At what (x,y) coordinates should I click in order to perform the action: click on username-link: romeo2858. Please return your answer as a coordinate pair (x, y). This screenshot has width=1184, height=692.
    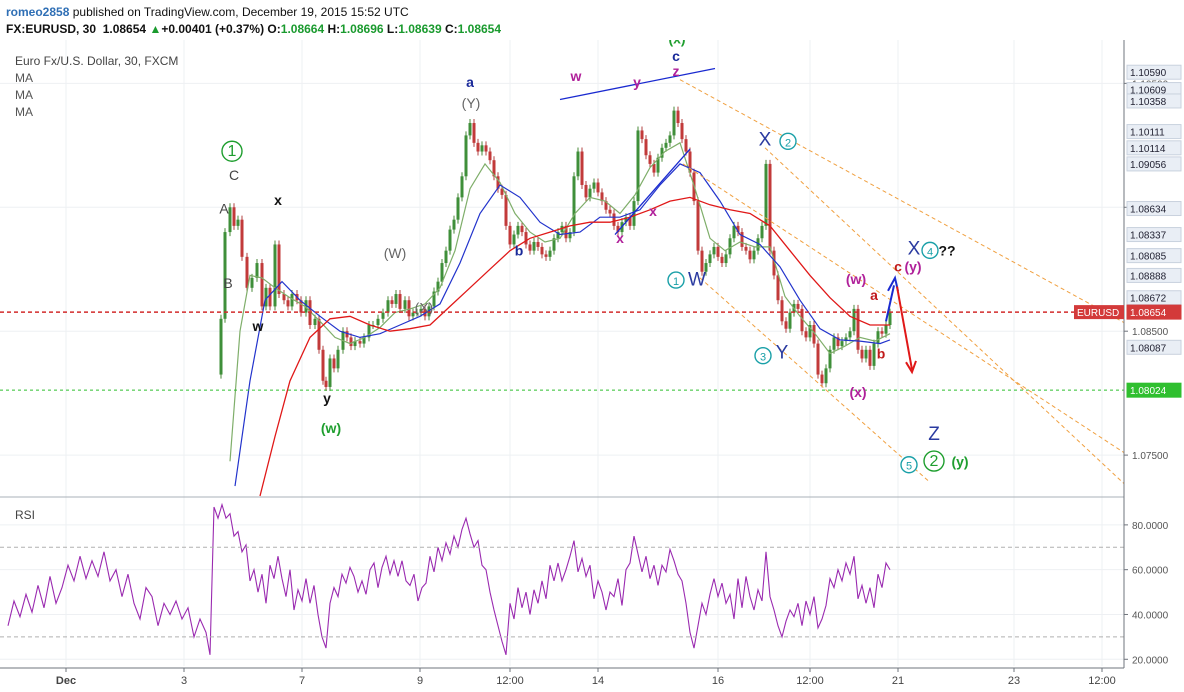
    Looking at the image, I should click on (38, 12).